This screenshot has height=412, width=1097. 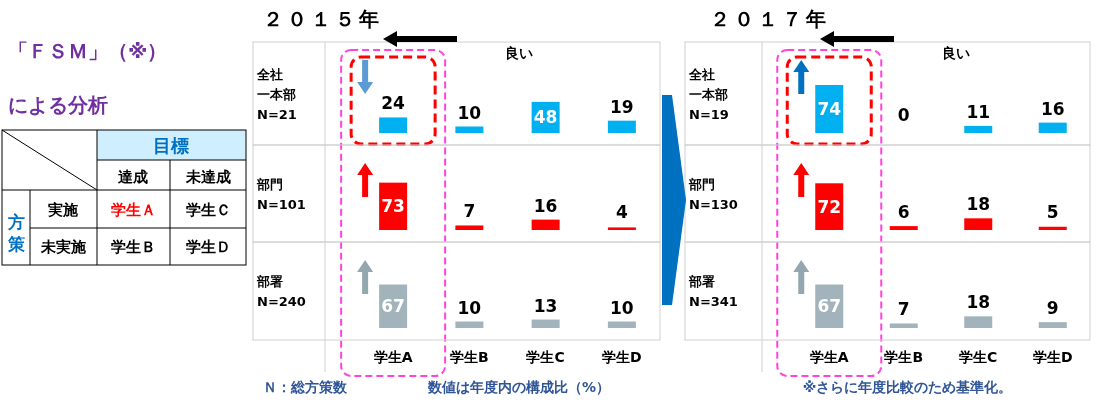 What do you see at coordinates (1052, 308) in the screenshot?
I see `data-label: 9` at bounding box center [1052, 308].